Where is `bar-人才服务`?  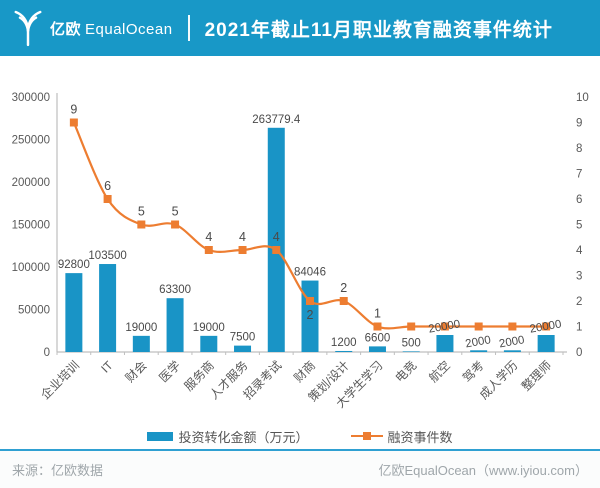 bar-人才服务 is located at coordinates (243, 348).